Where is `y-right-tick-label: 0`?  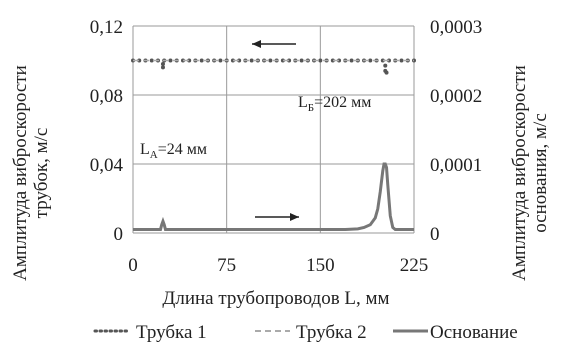 y-right-tick-label: 0 is located at coordinates (435, 234).